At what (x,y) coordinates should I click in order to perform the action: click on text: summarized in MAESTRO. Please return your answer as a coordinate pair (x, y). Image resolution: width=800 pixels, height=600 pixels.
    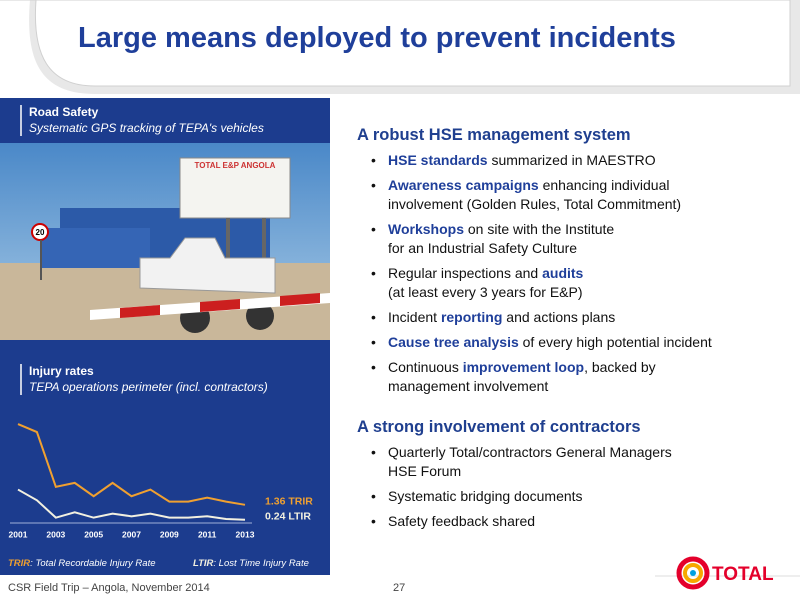
    Looking at the image, I should click on (571, 160).